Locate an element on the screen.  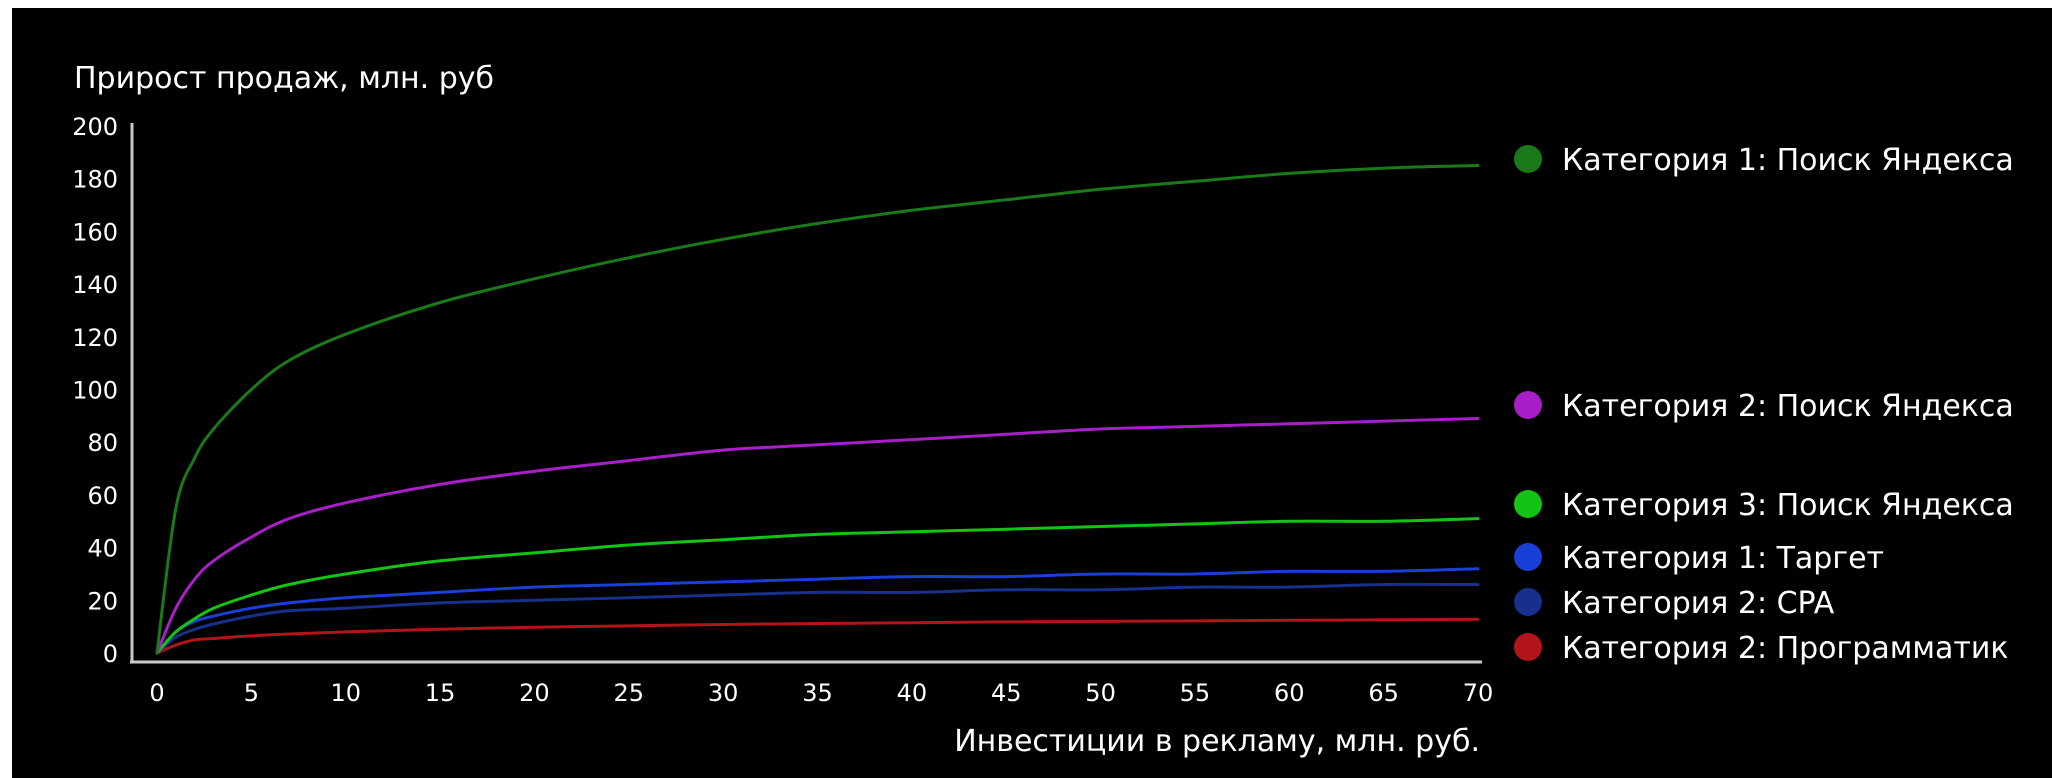
legend-label: Категория 3: Поиск Яндекса is located at coordinates (1788, 505).